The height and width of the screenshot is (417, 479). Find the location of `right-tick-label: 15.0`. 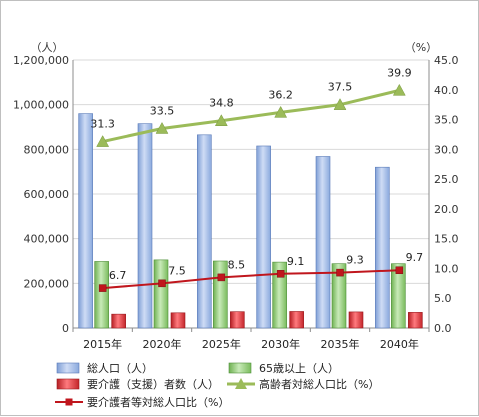

right-tick-label: 15.0 is located at coordinates (446, 239).